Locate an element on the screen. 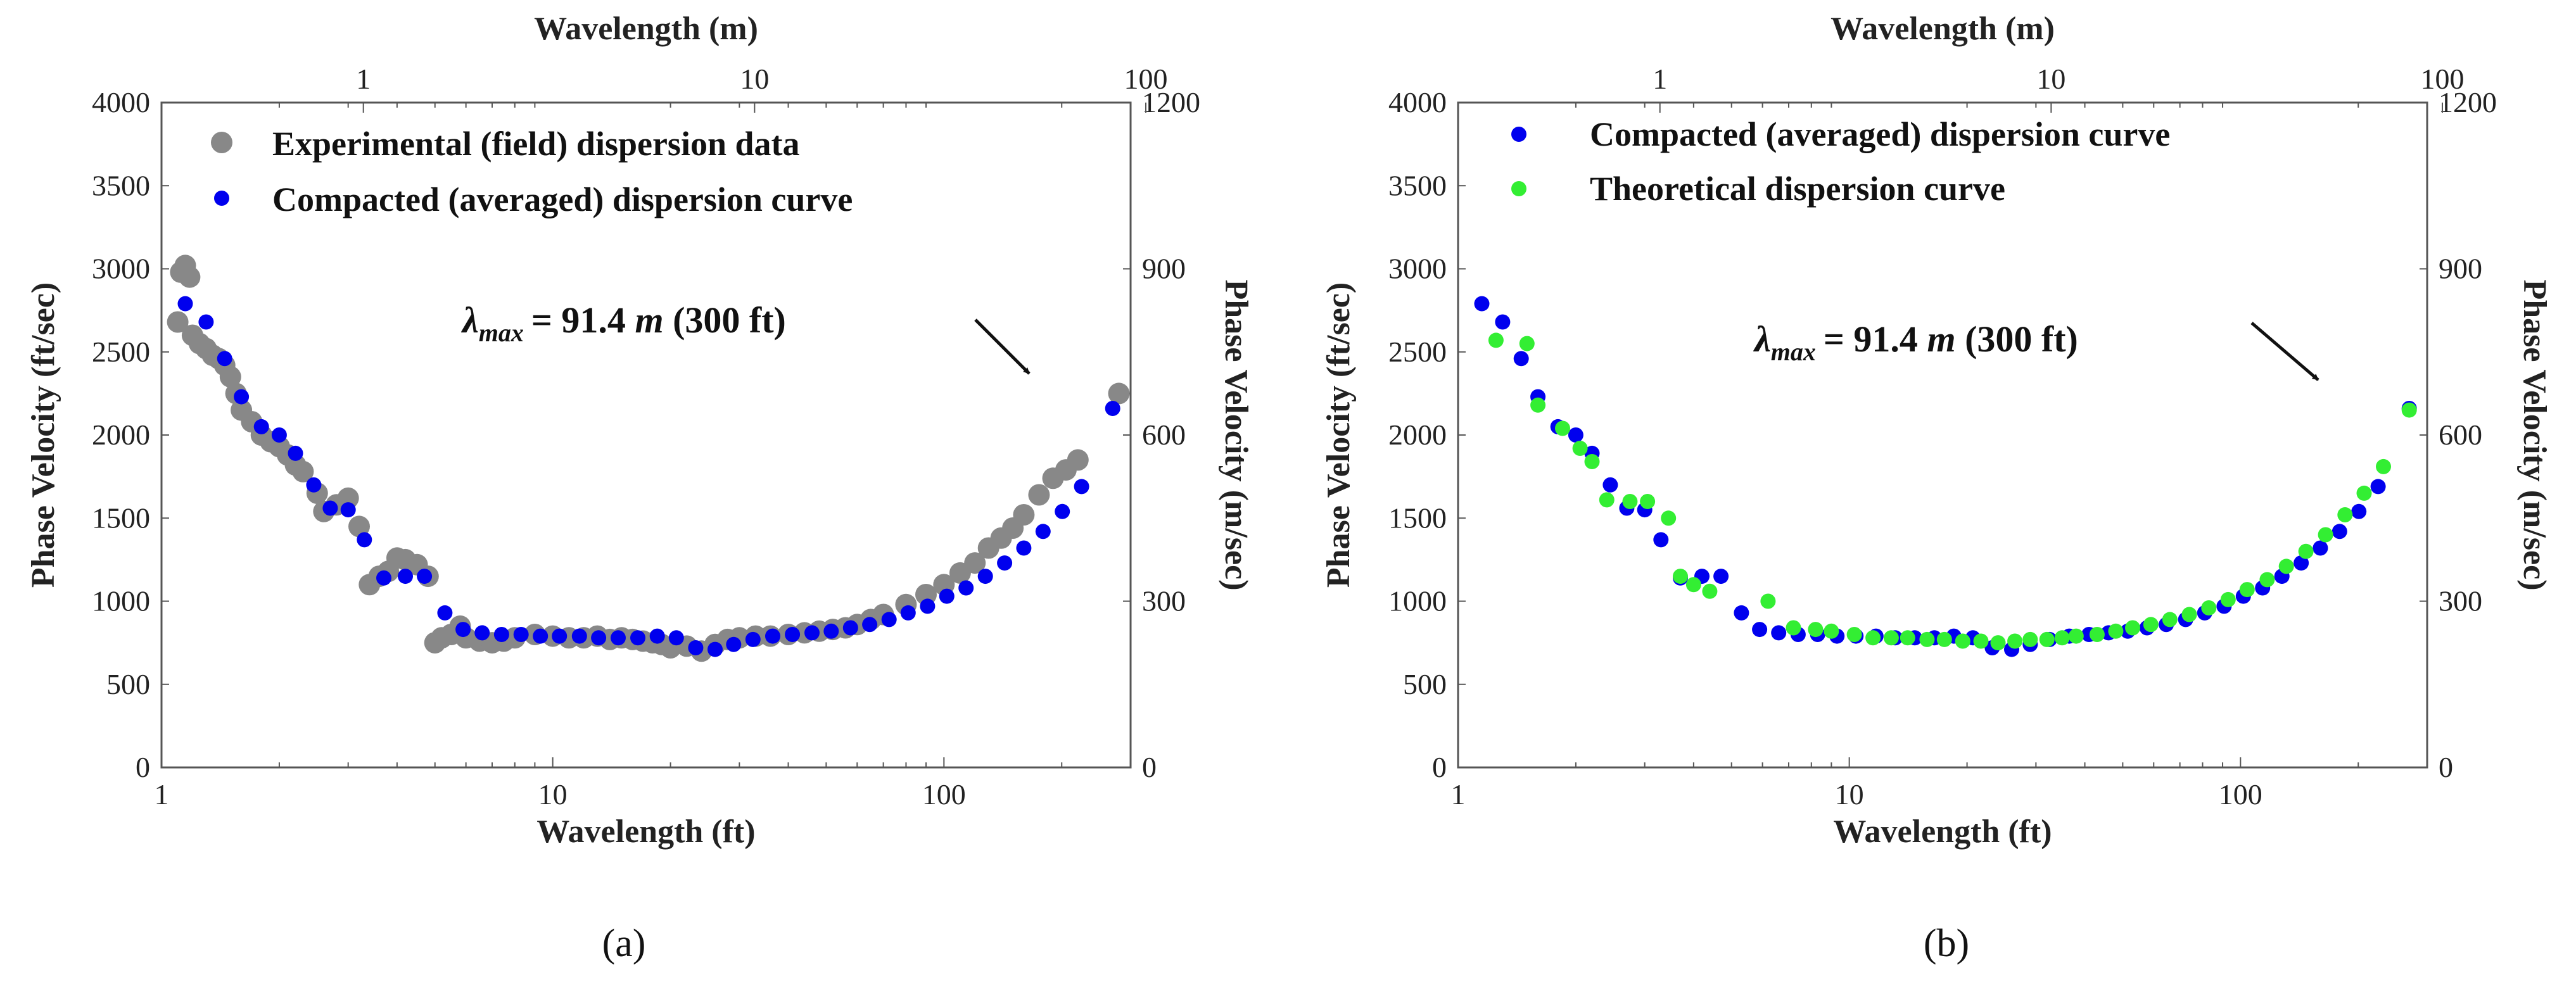  panel-b-bottom-axis-label: Wavelength (ft) is located at coordinates (1943, 832).